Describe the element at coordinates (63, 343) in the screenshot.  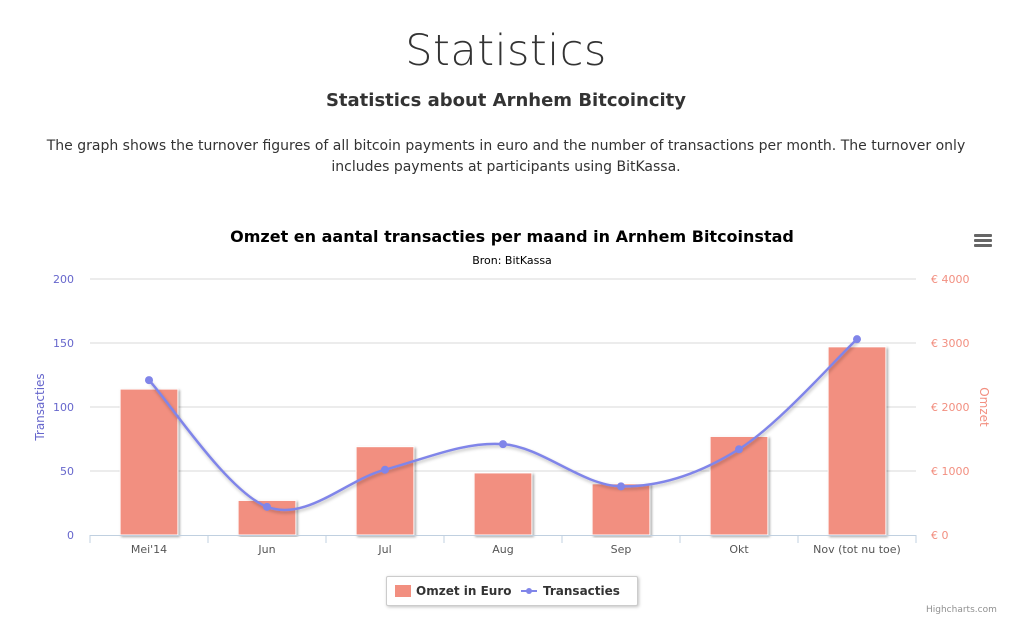
I see `left-tick-label: 150` at that location.